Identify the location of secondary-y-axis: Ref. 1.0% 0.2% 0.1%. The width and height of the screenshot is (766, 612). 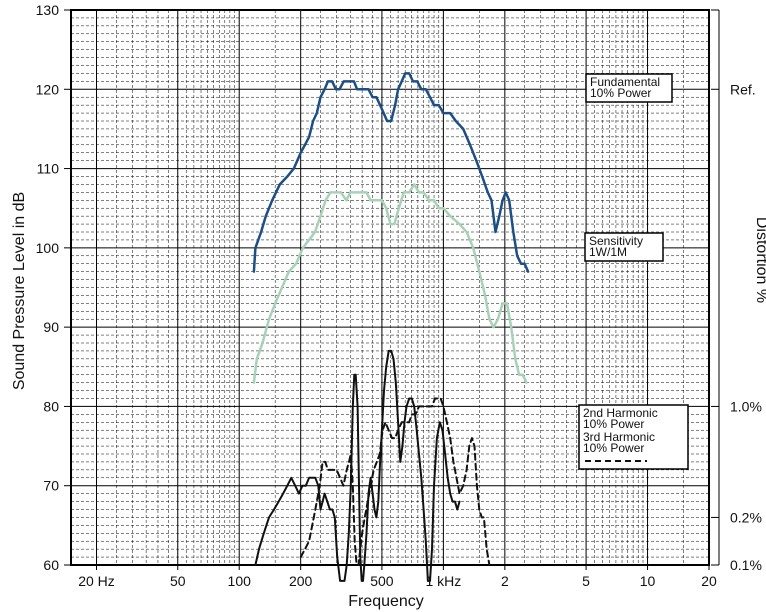
(736, 291).